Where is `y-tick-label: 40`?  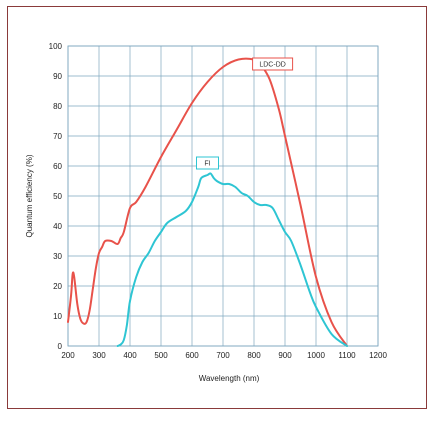 y-tick-label: 40 is located at coordinates (57, 226).